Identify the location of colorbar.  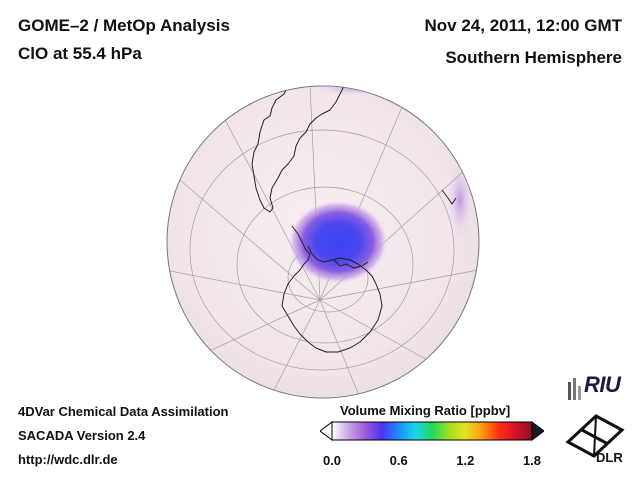
(432, 431).